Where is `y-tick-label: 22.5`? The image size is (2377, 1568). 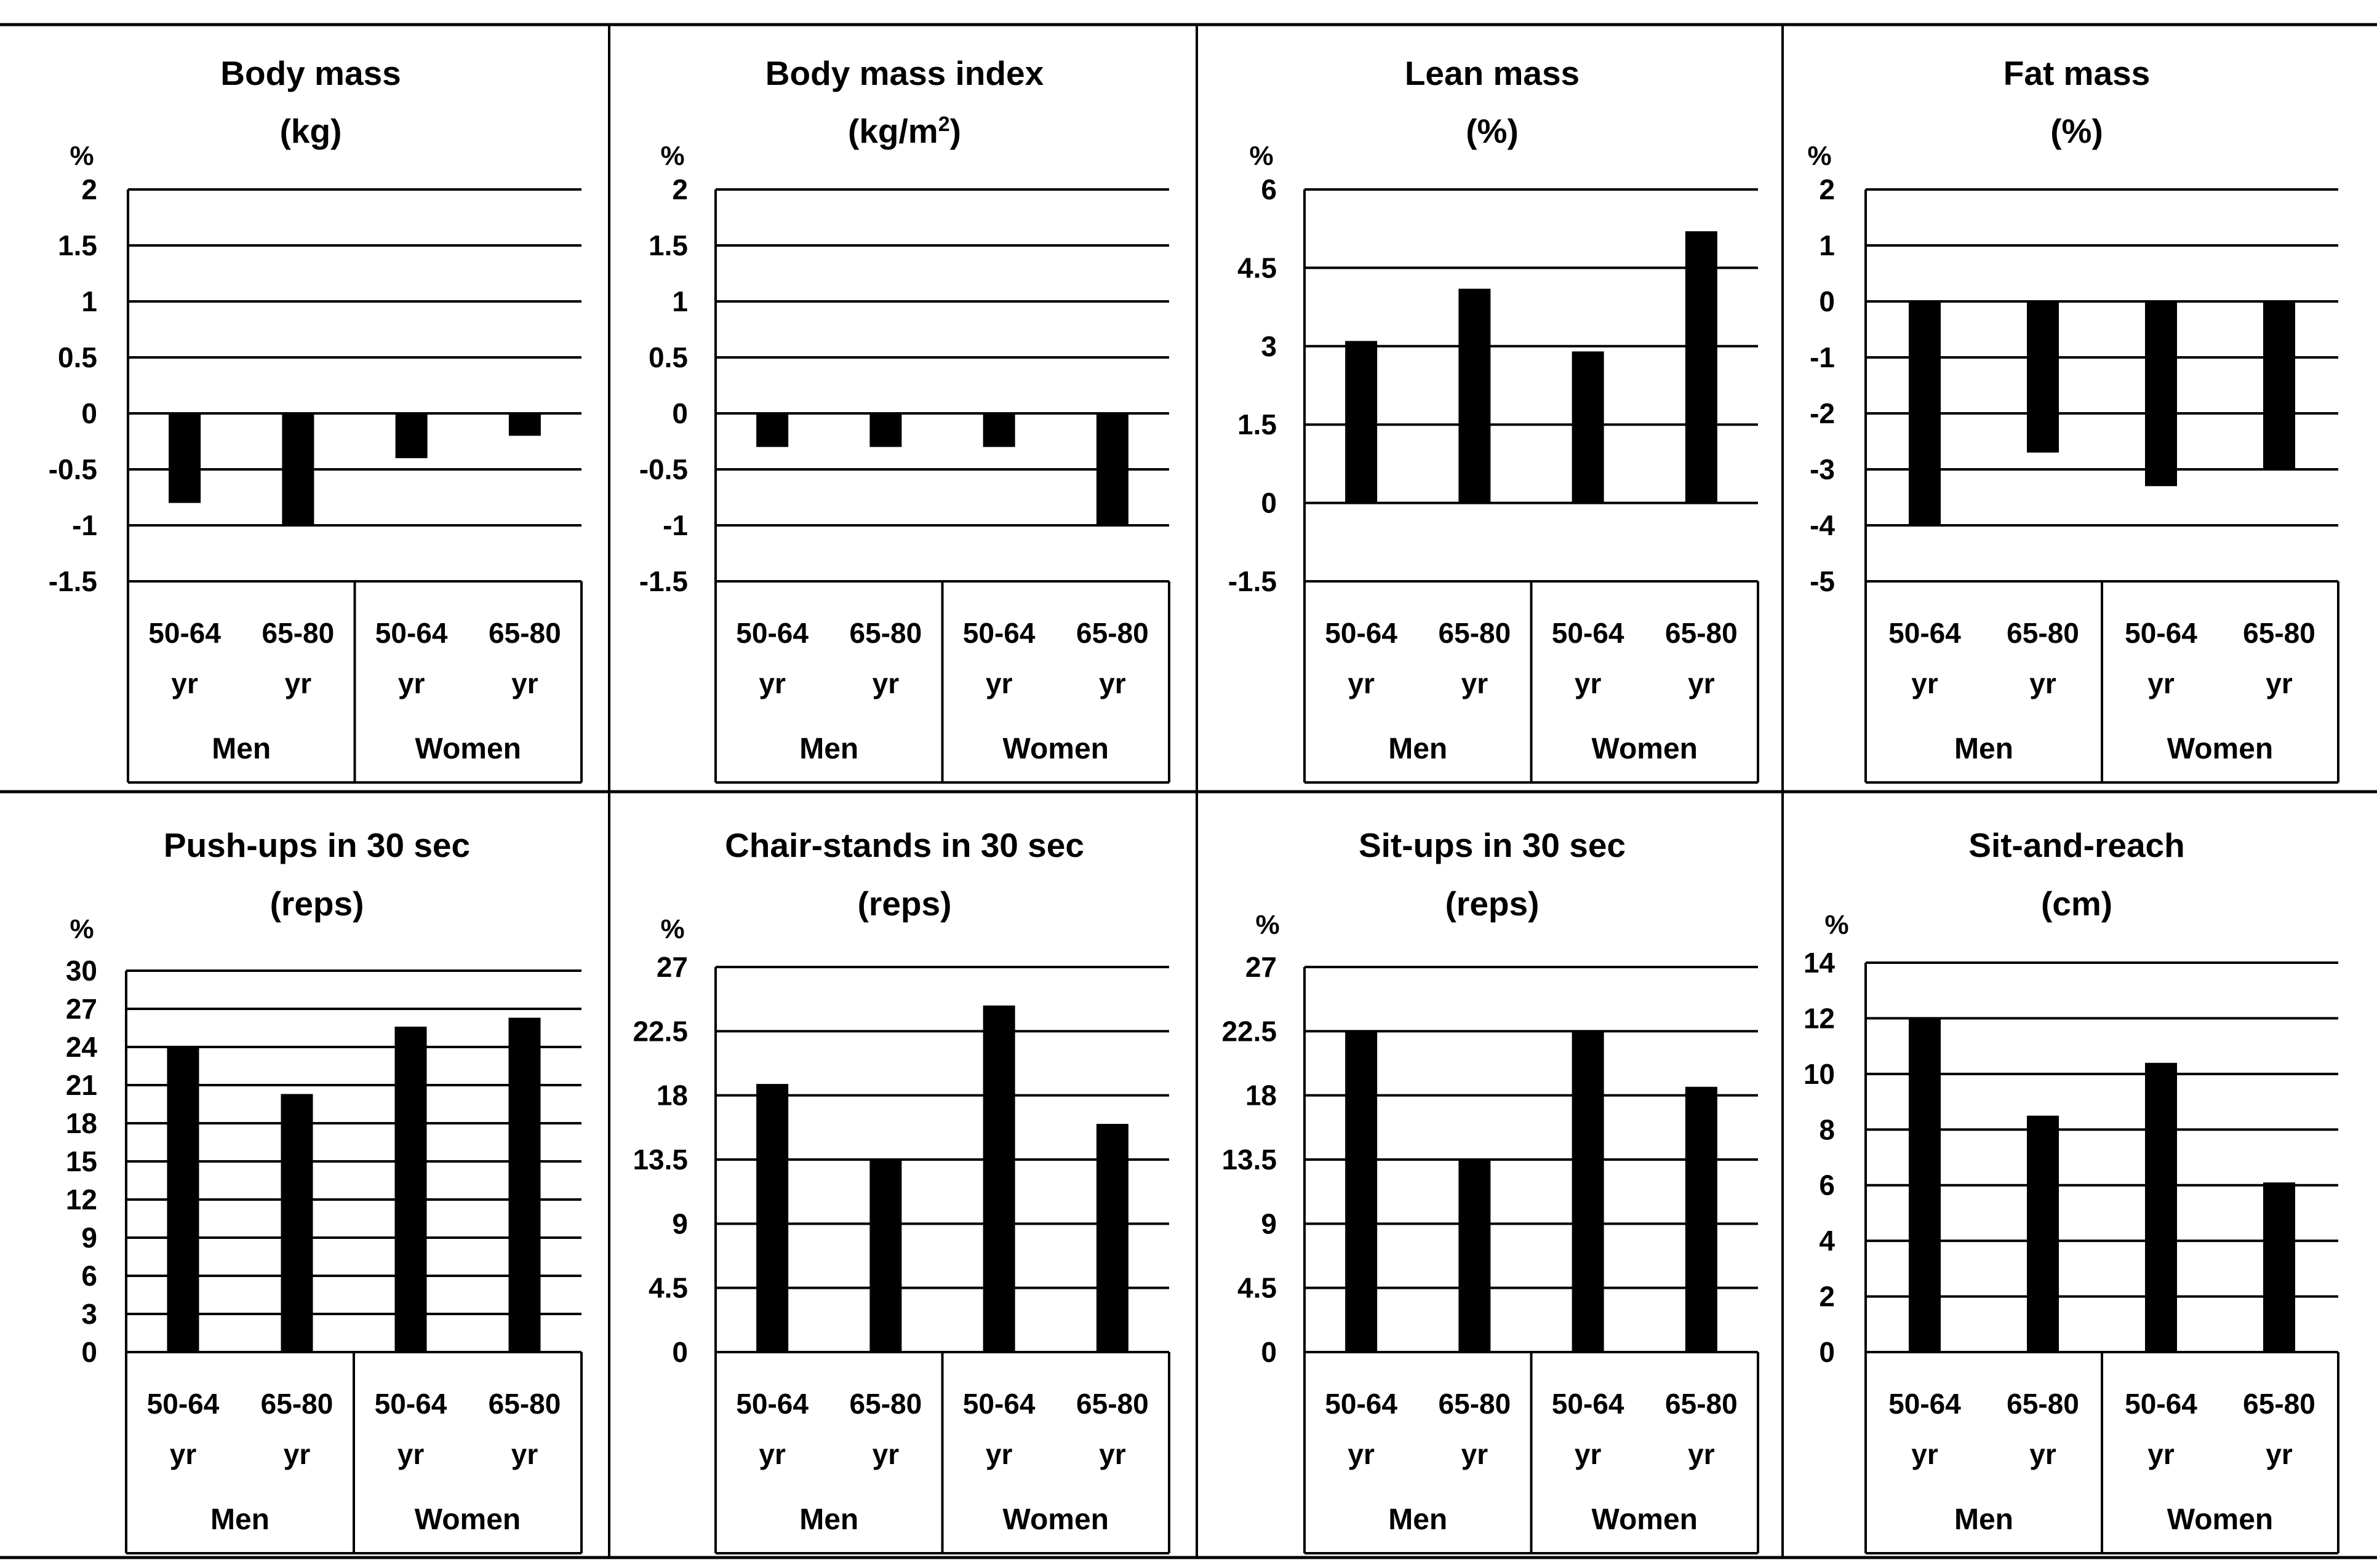 y-tick-label: 22.5 is located at coordinates (1249, 1031).